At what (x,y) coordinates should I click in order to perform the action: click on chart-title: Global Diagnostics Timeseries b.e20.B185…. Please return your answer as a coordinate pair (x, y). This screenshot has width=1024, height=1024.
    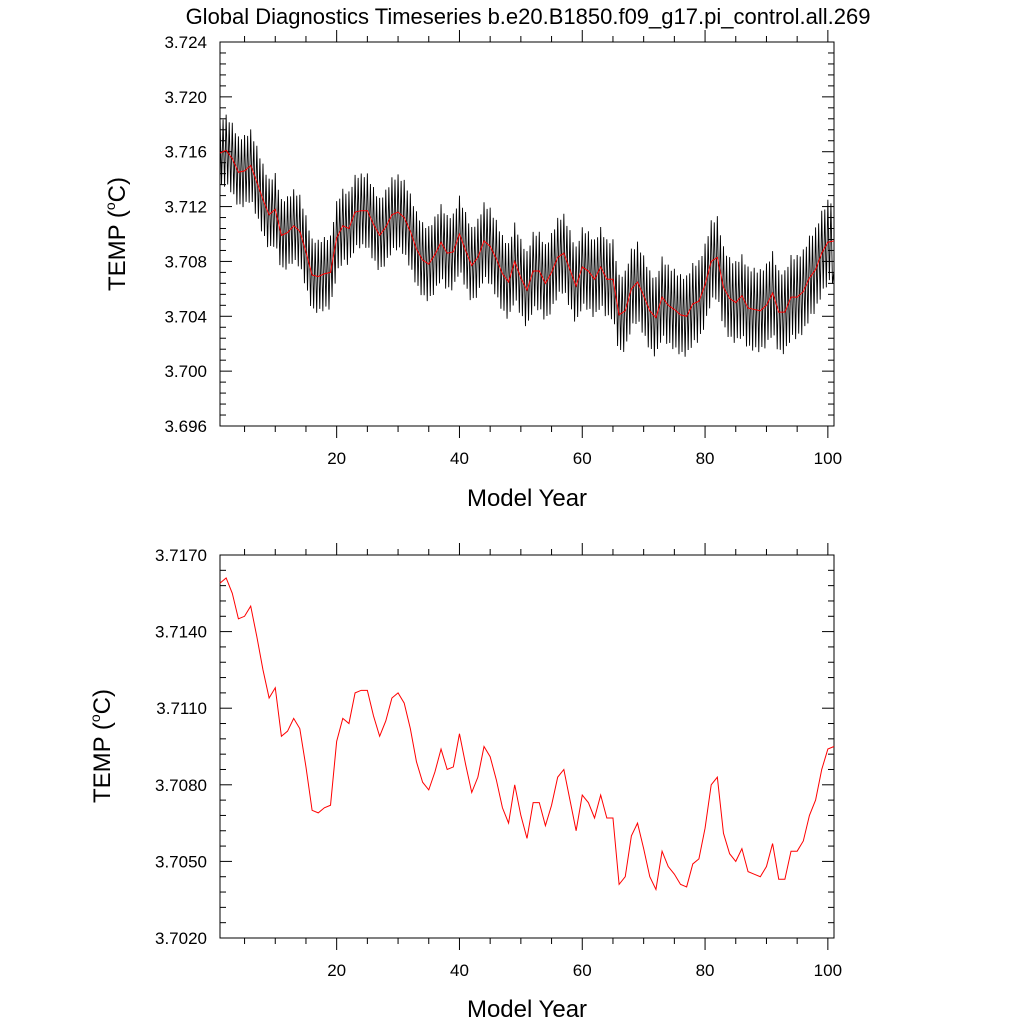
    Looking at the image, I should click on (528, 16).